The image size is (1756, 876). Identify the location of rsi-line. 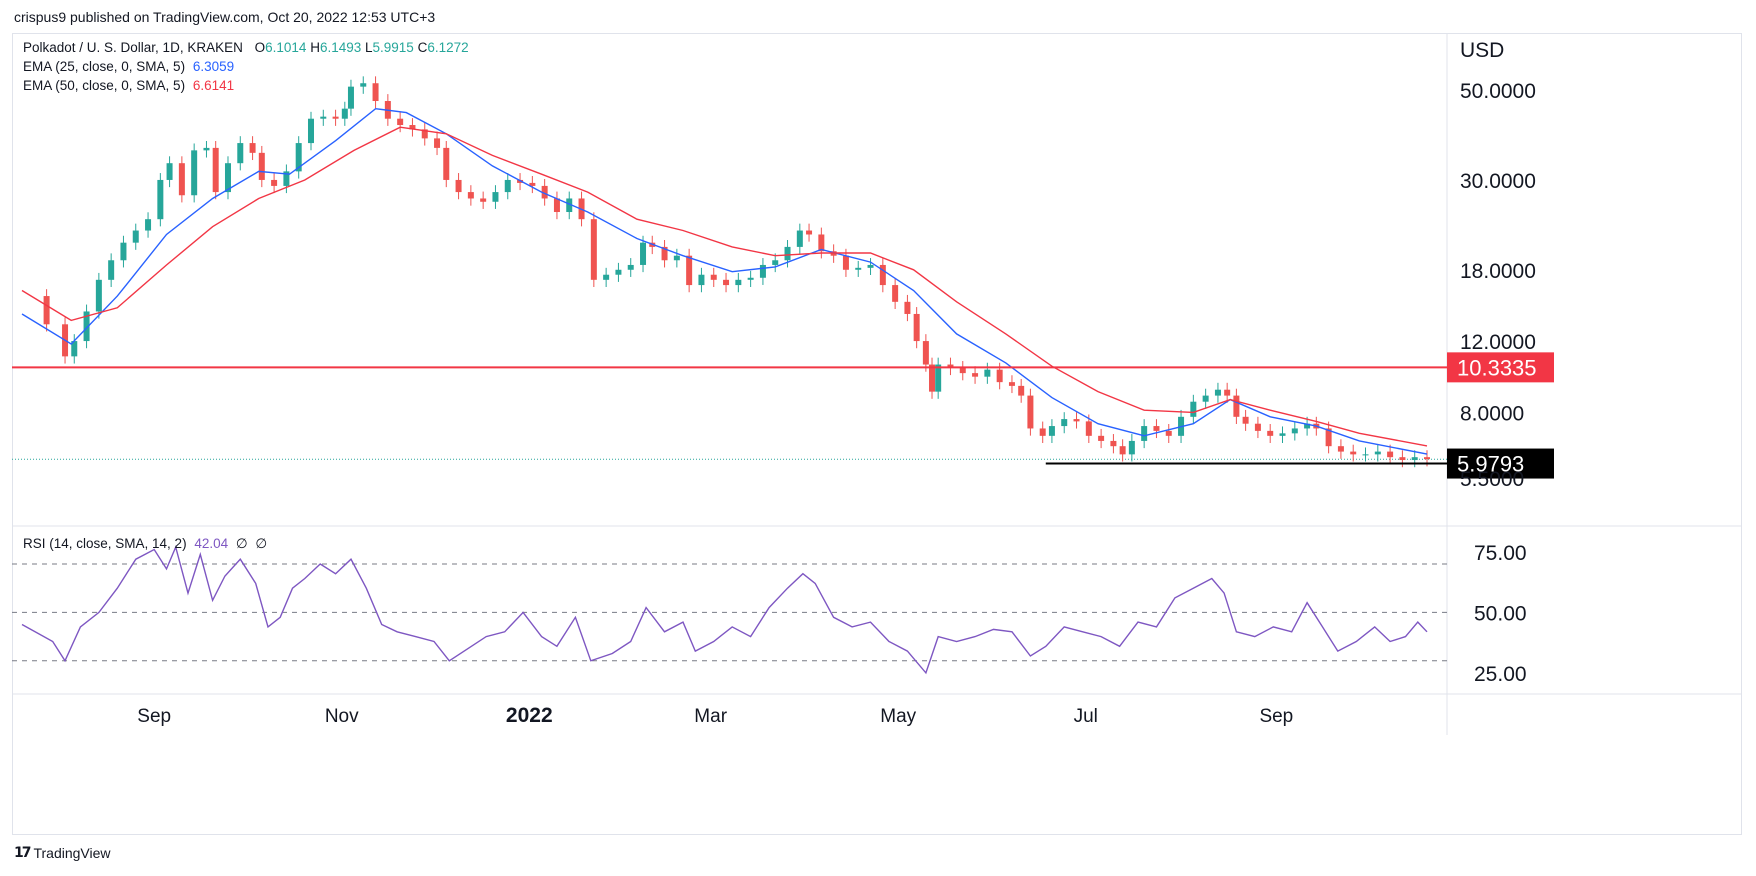
(724, 609).